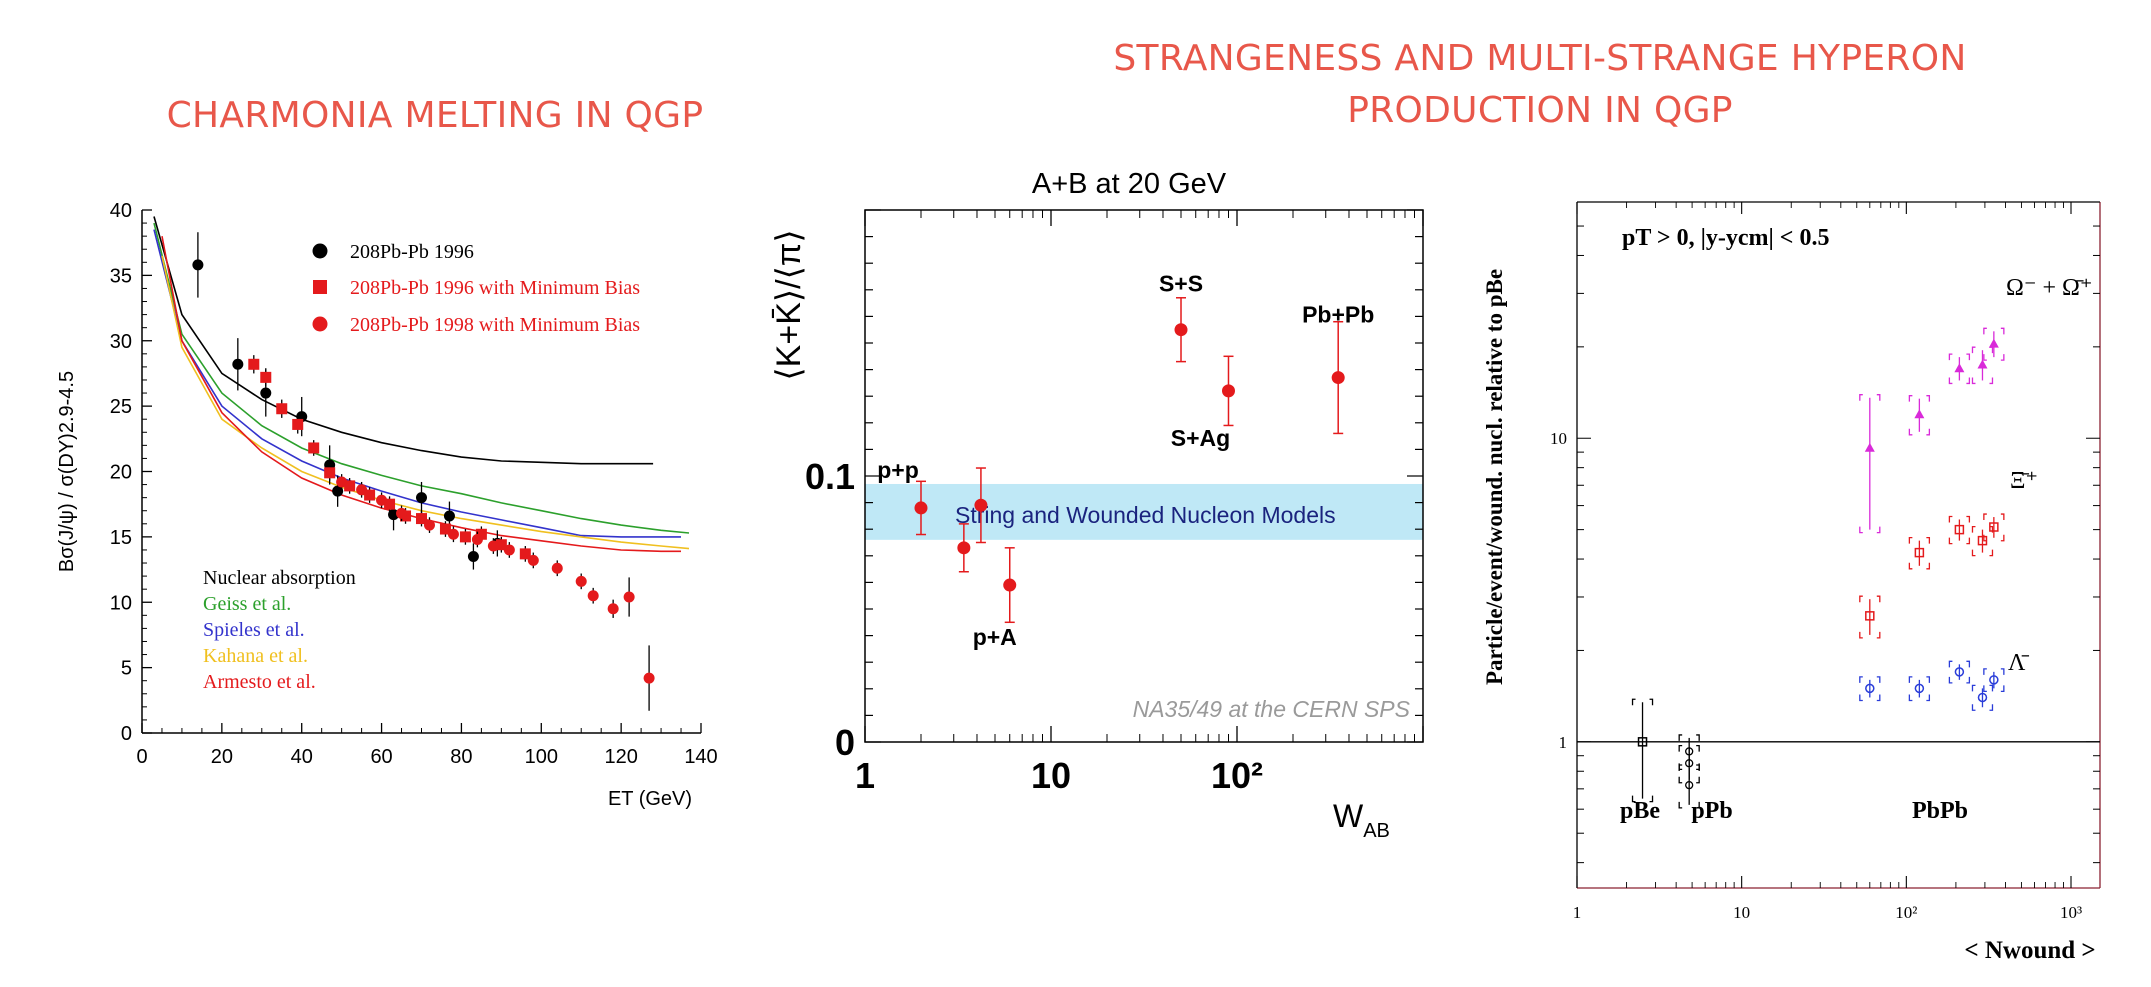 The height and width of the screenshot is (987, 2151). I want to click on chart1-curve, so click(425, 402).